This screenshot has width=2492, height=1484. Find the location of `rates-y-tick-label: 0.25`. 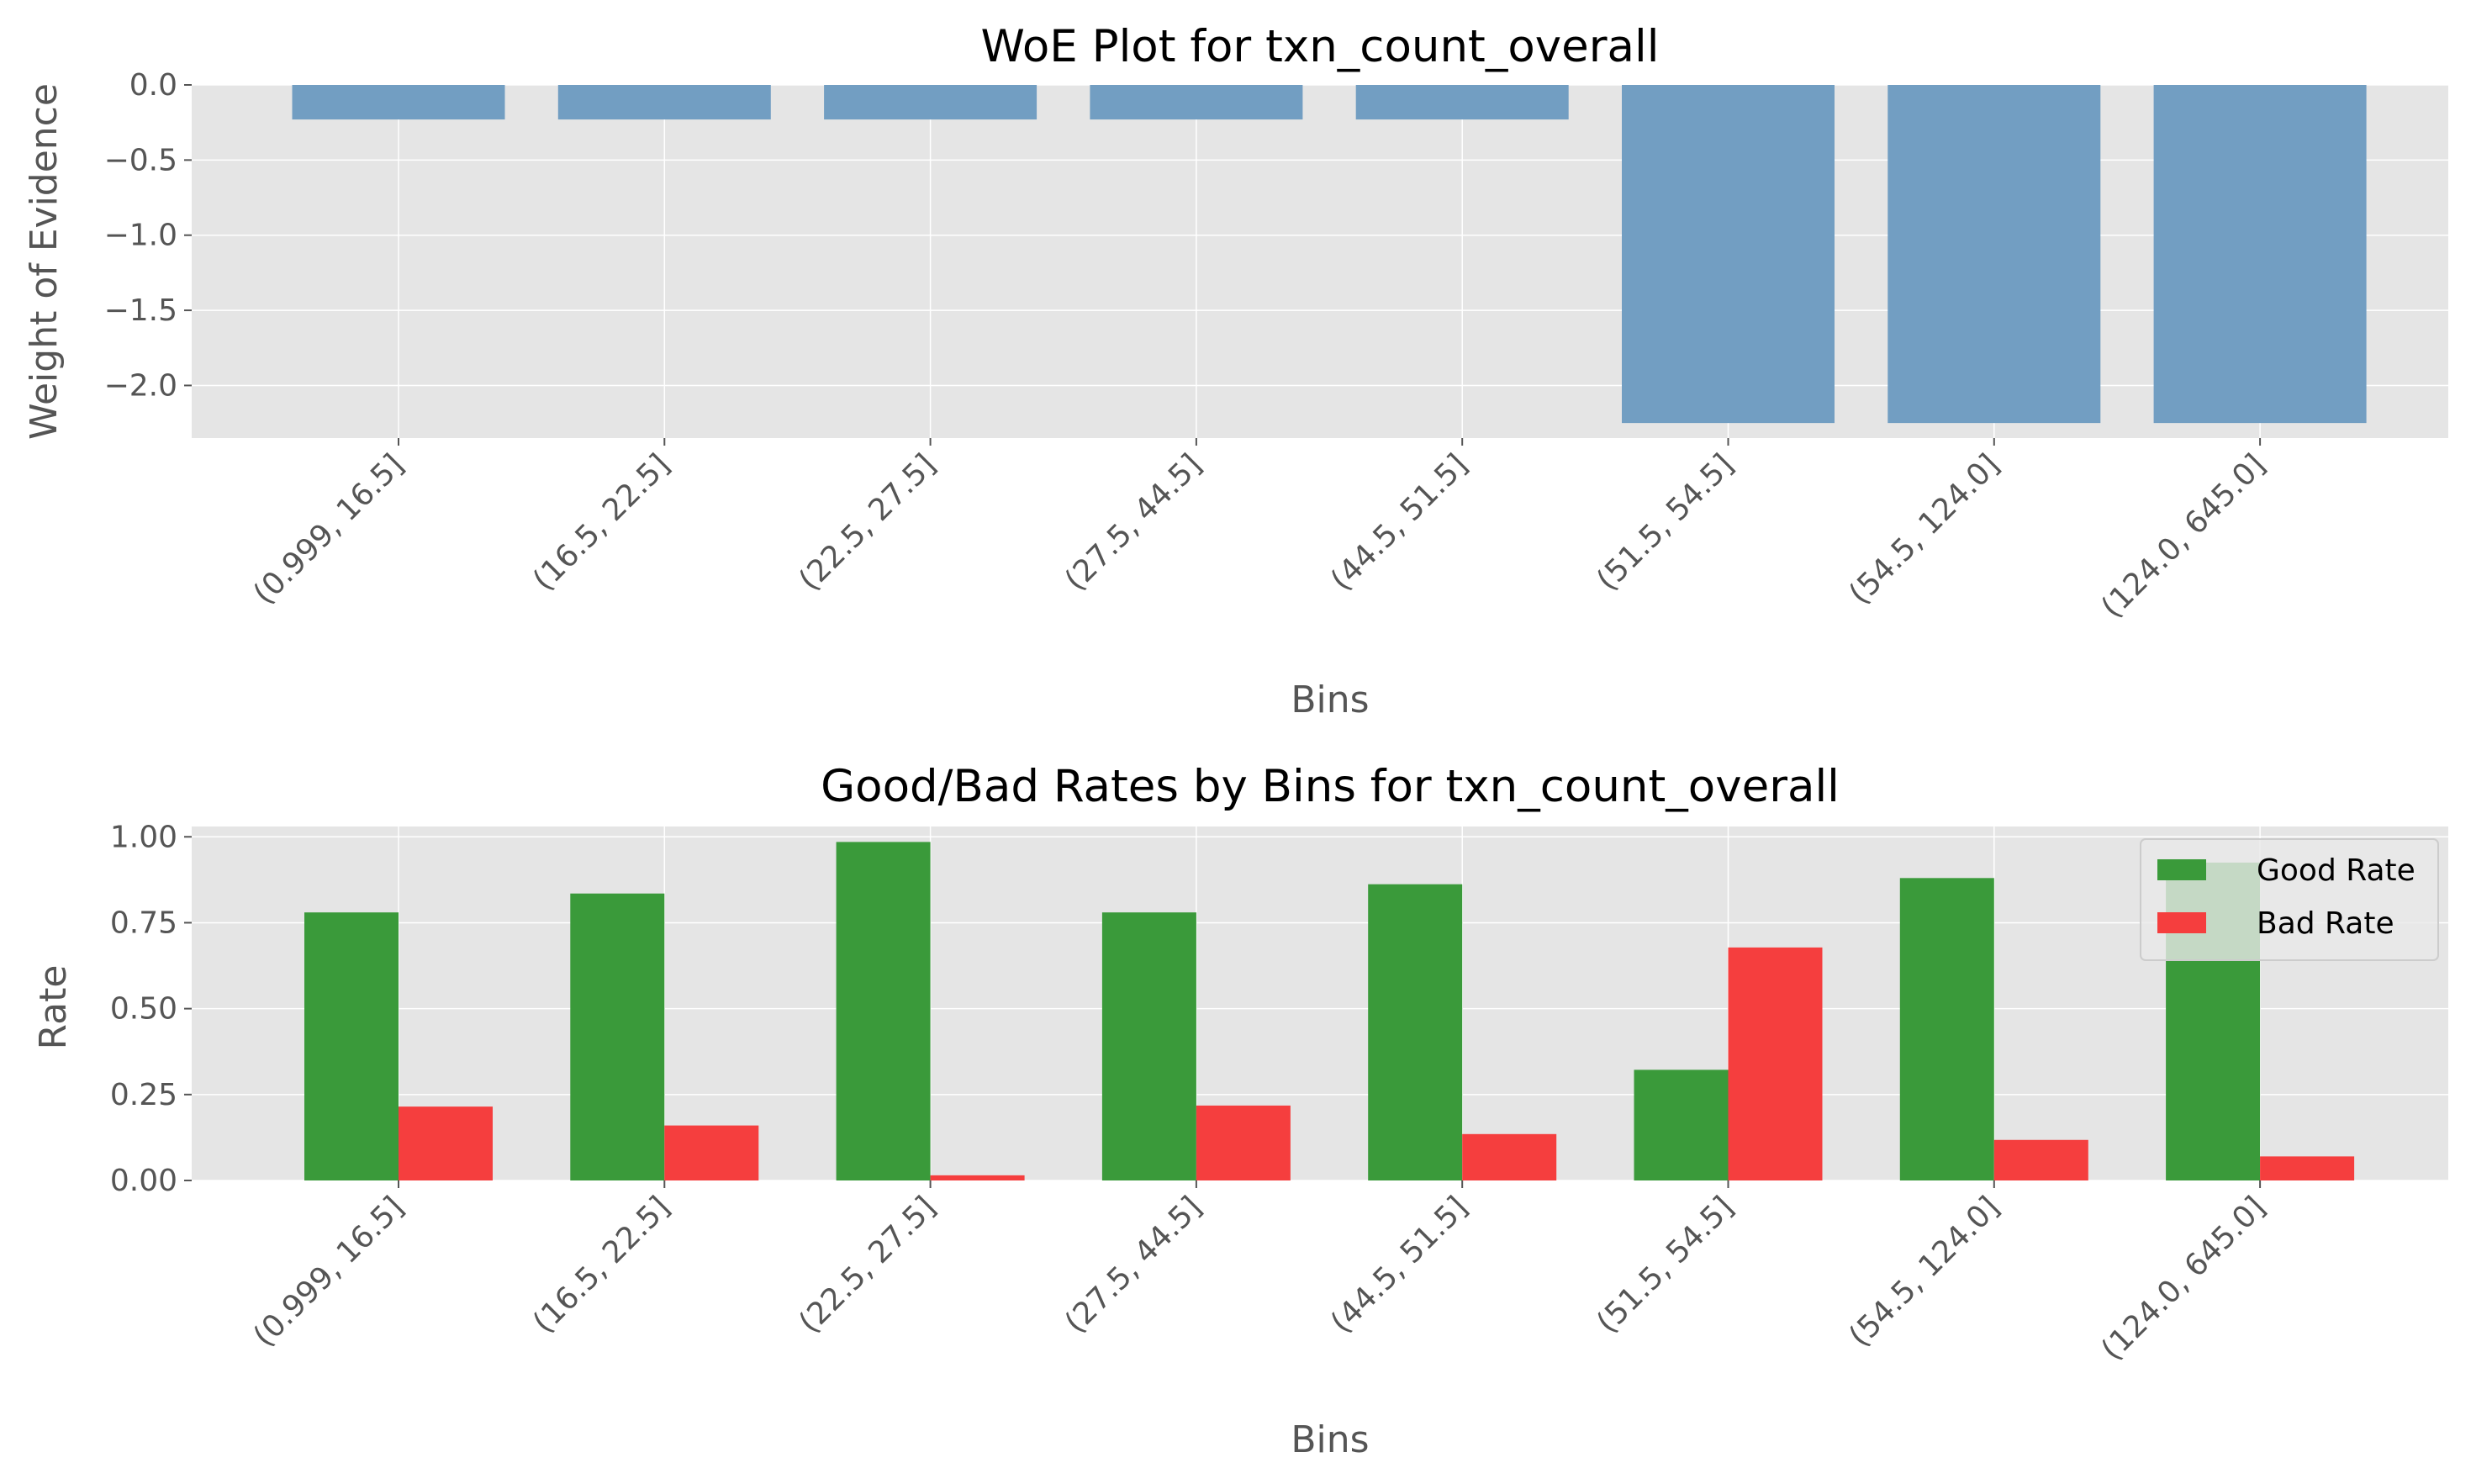

rates-y-tick-label: 0.25 is located at coordinates (143, 1095).